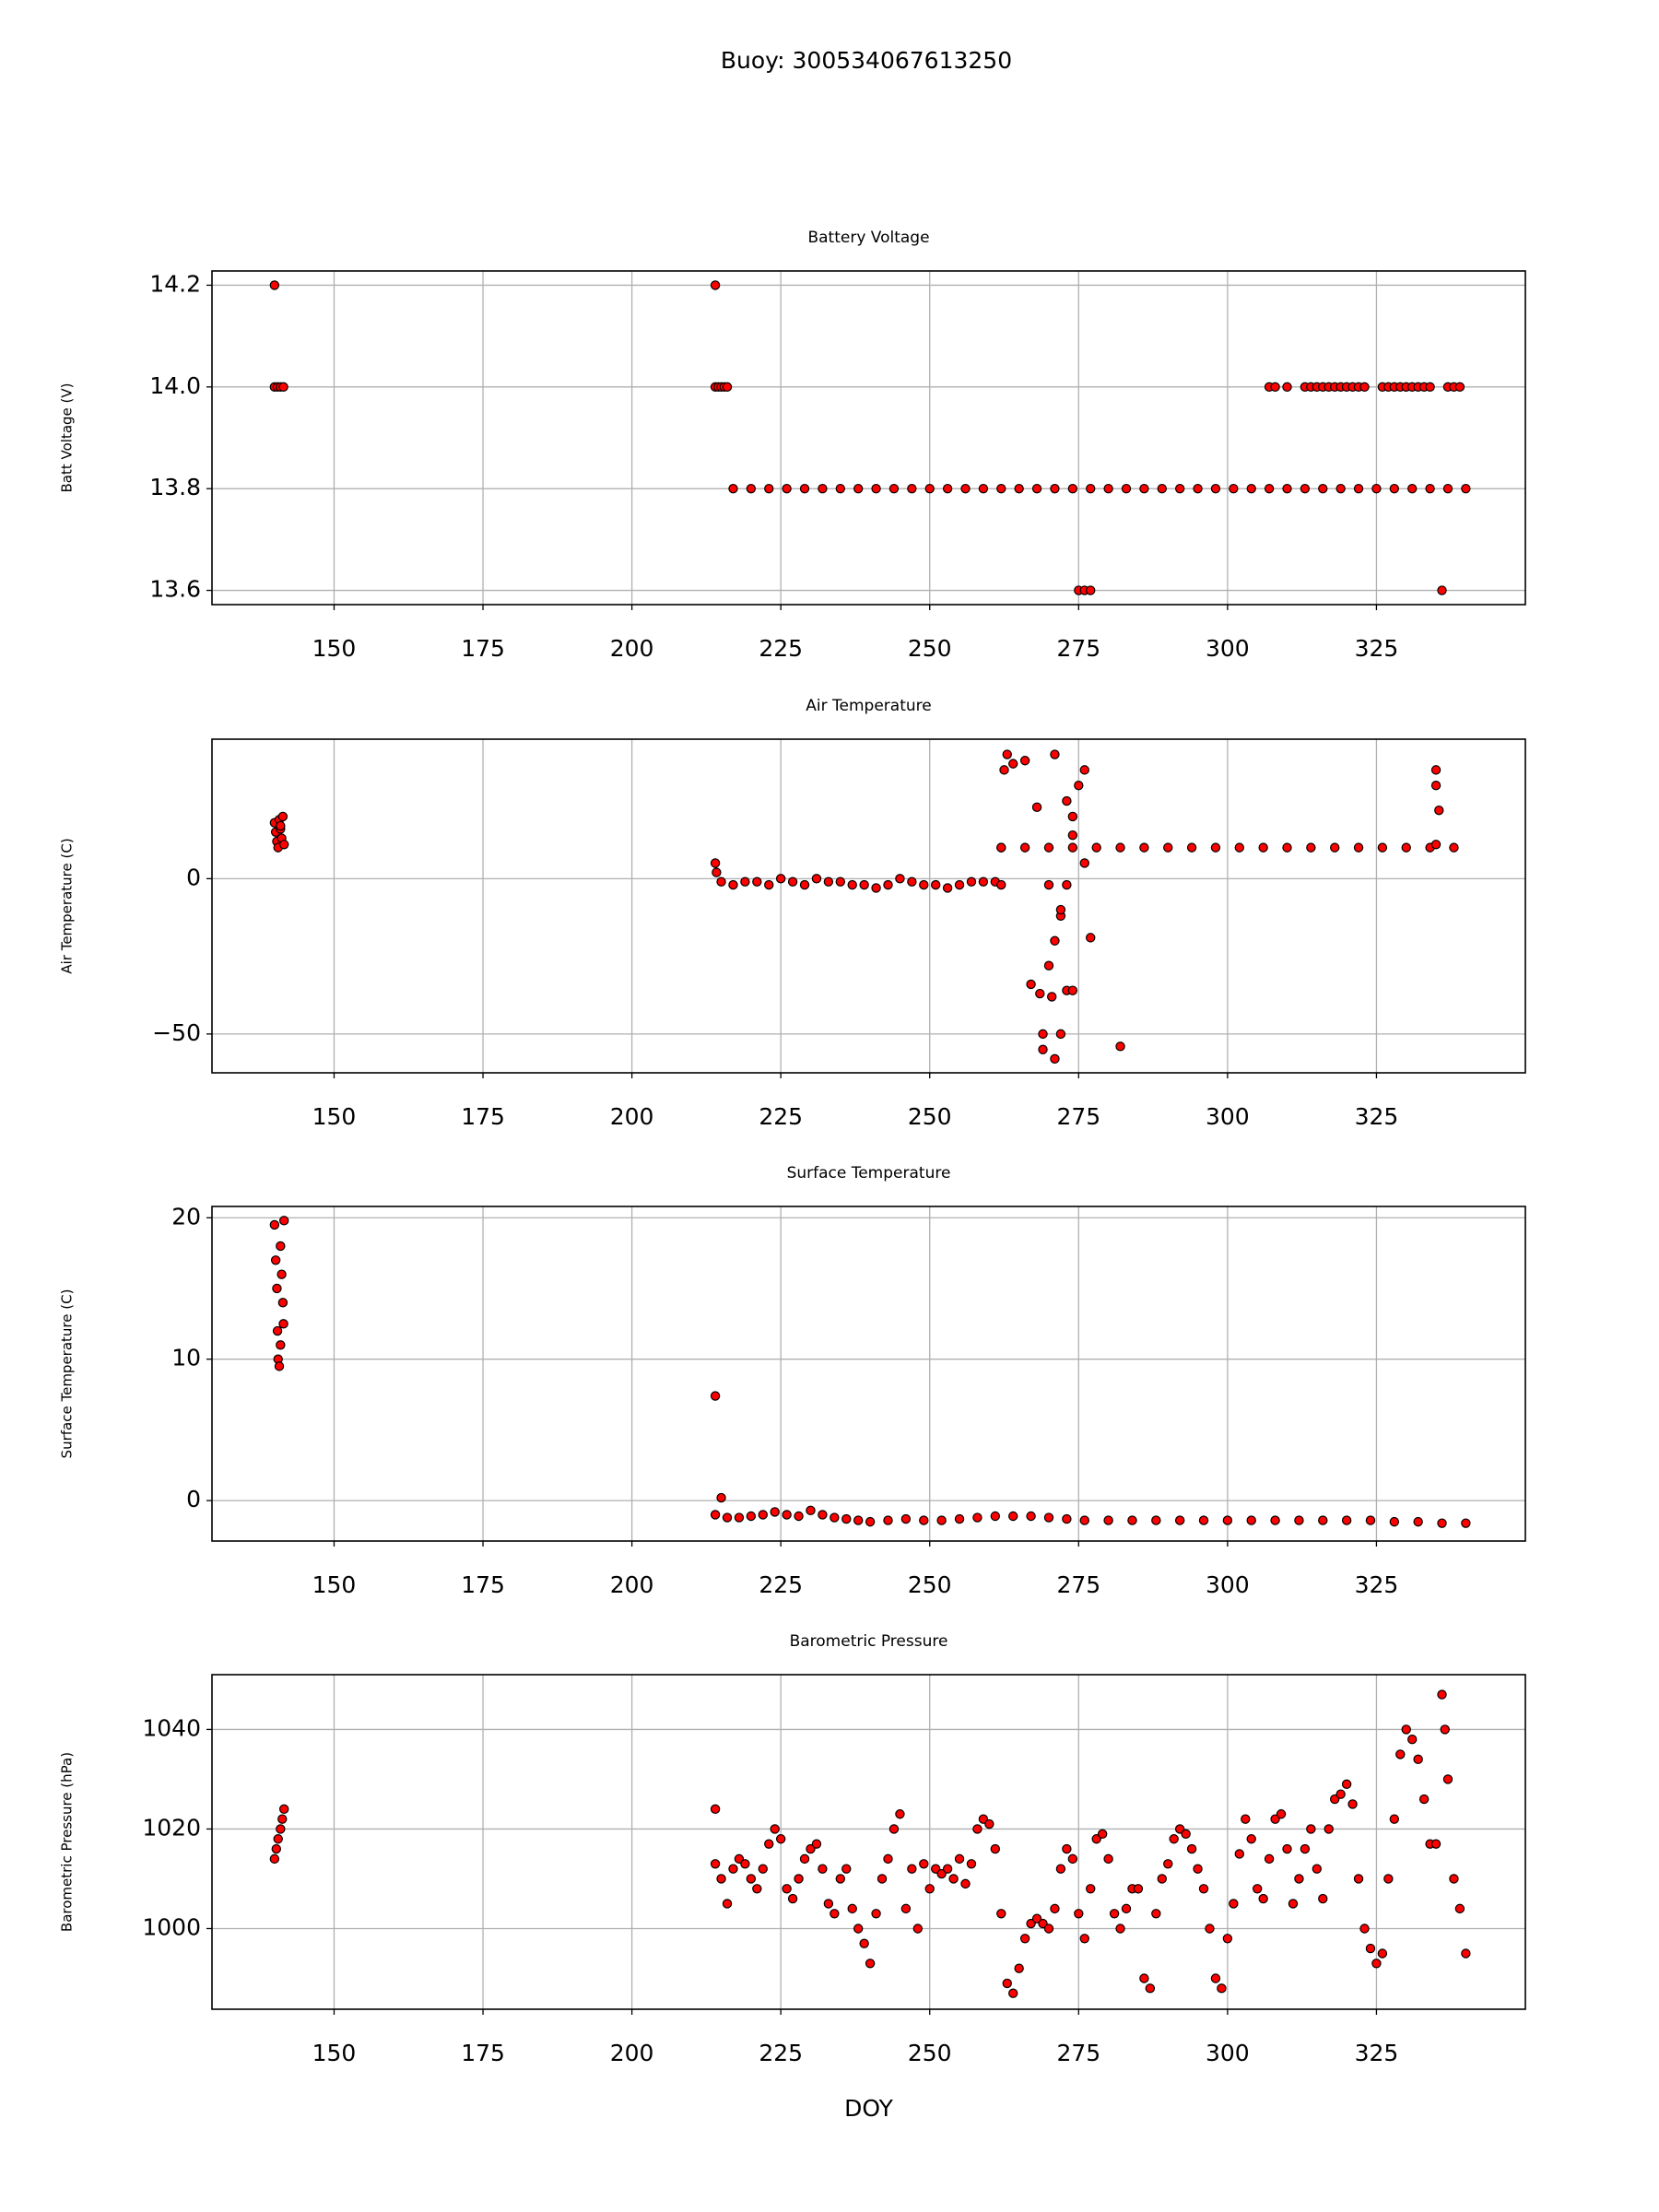  I want to click on x-tick-label: 275, so click(1078, 2053).